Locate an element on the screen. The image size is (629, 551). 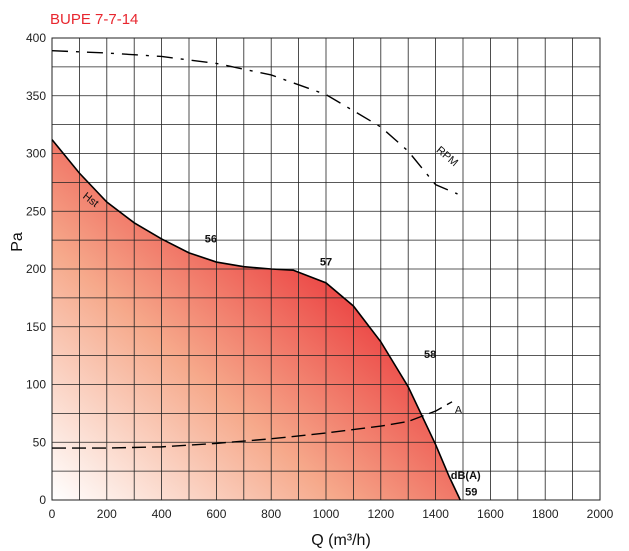
annotation-label: dB(A) is located at coordinates (466, 476).